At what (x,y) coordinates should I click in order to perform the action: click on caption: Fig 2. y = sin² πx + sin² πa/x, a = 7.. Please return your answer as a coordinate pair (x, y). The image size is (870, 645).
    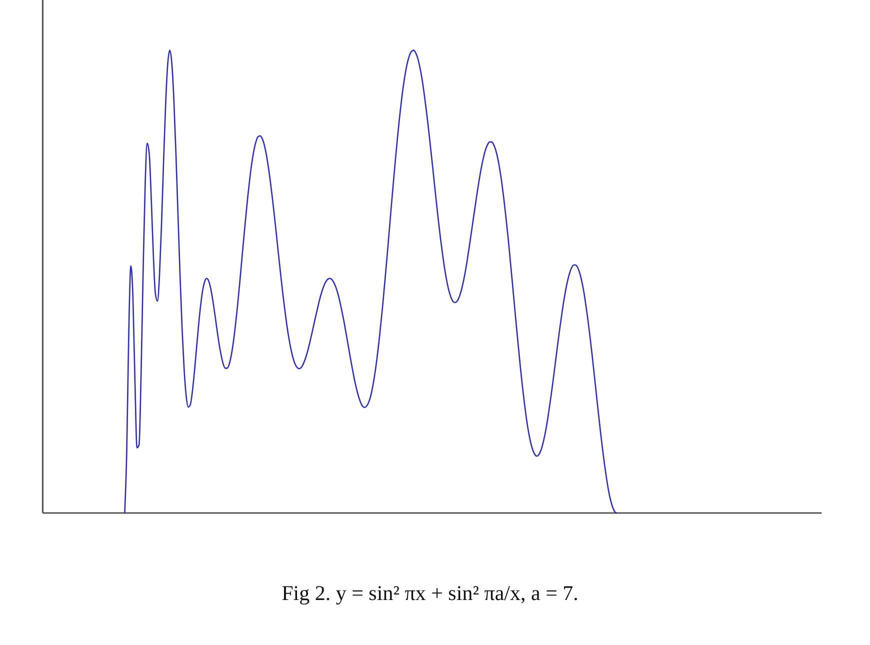
    Looking at the image, I should click on (430, 593).